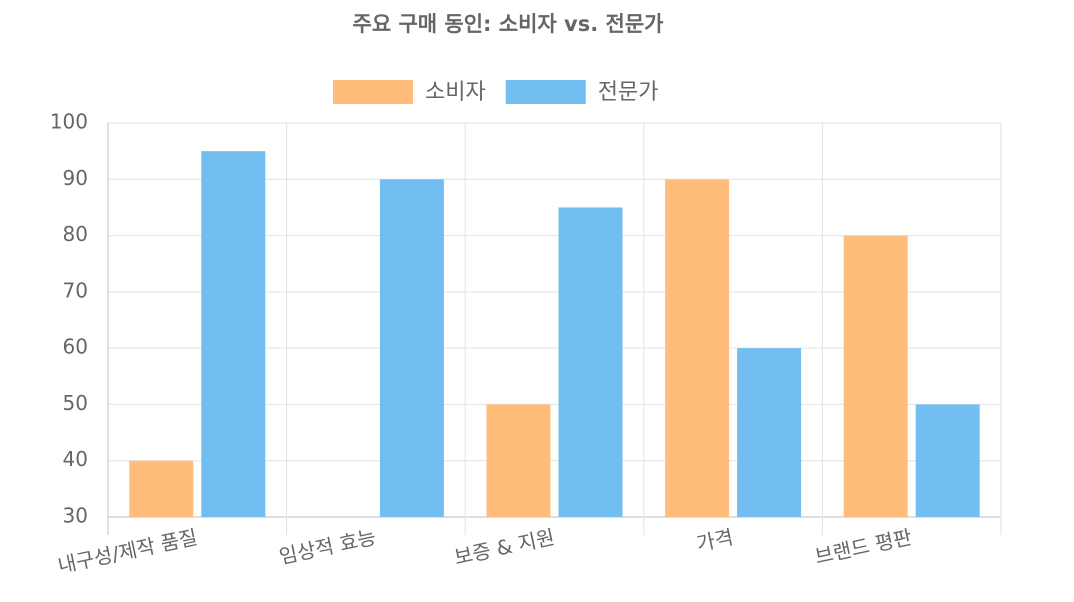 The image size is (1074, 602). What do you see at coordinates (714, 540) in the screenshot?
I see `x-tick-label: 가격` at bounding box center [714, 540].